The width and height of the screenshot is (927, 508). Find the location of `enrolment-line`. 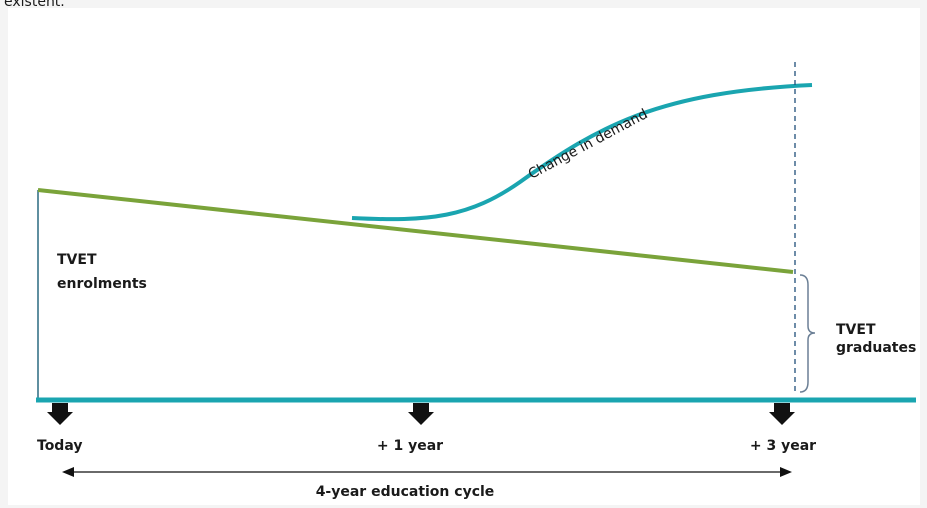

enrolment-line is located at coordinates (415, 231).